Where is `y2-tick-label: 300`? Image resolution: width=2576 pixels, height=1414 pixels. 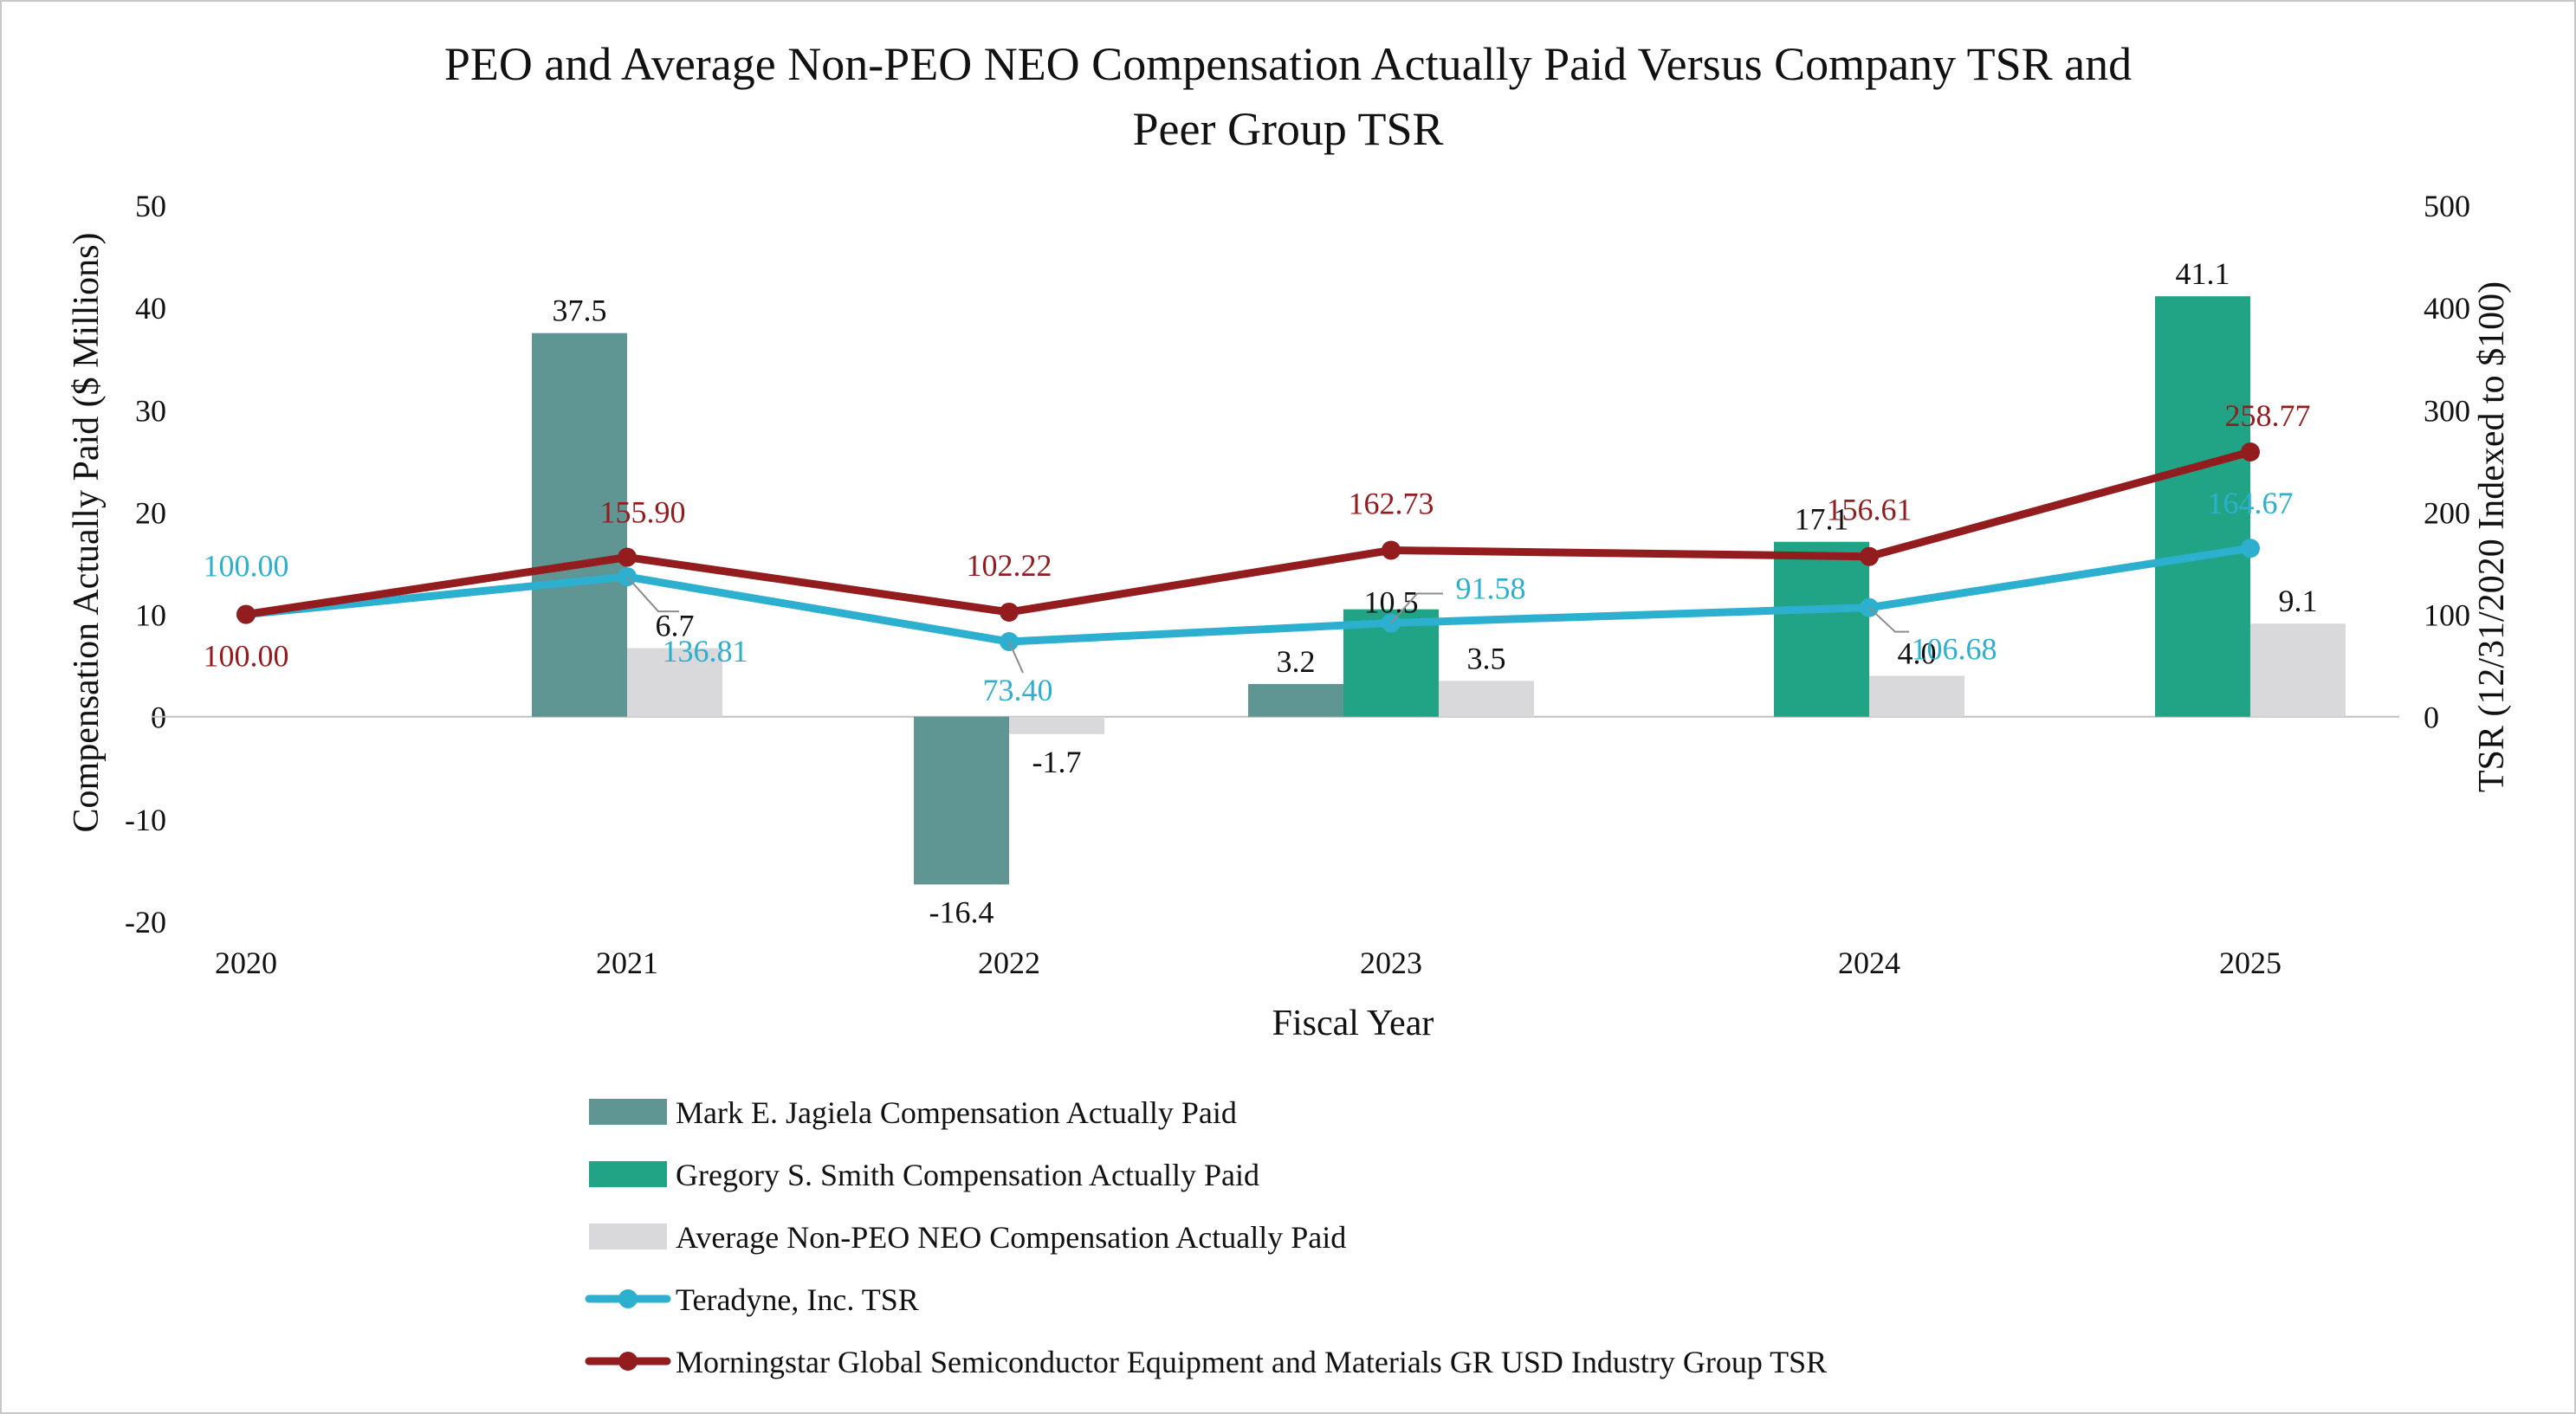
y2-tick-label: 300 is located at coordinates (2447, 411).